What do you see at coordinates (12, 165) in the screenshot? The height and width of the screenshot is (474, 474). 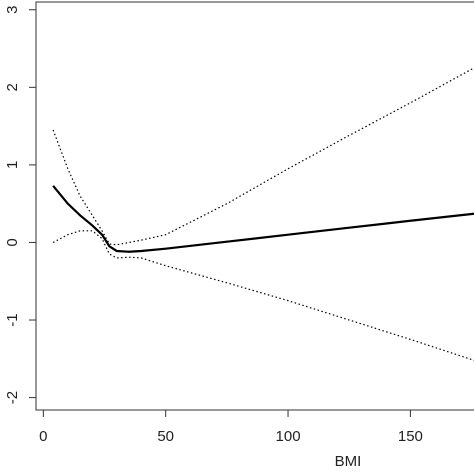 I see `y-tick-label: 1` at bounding box center [12, 165].